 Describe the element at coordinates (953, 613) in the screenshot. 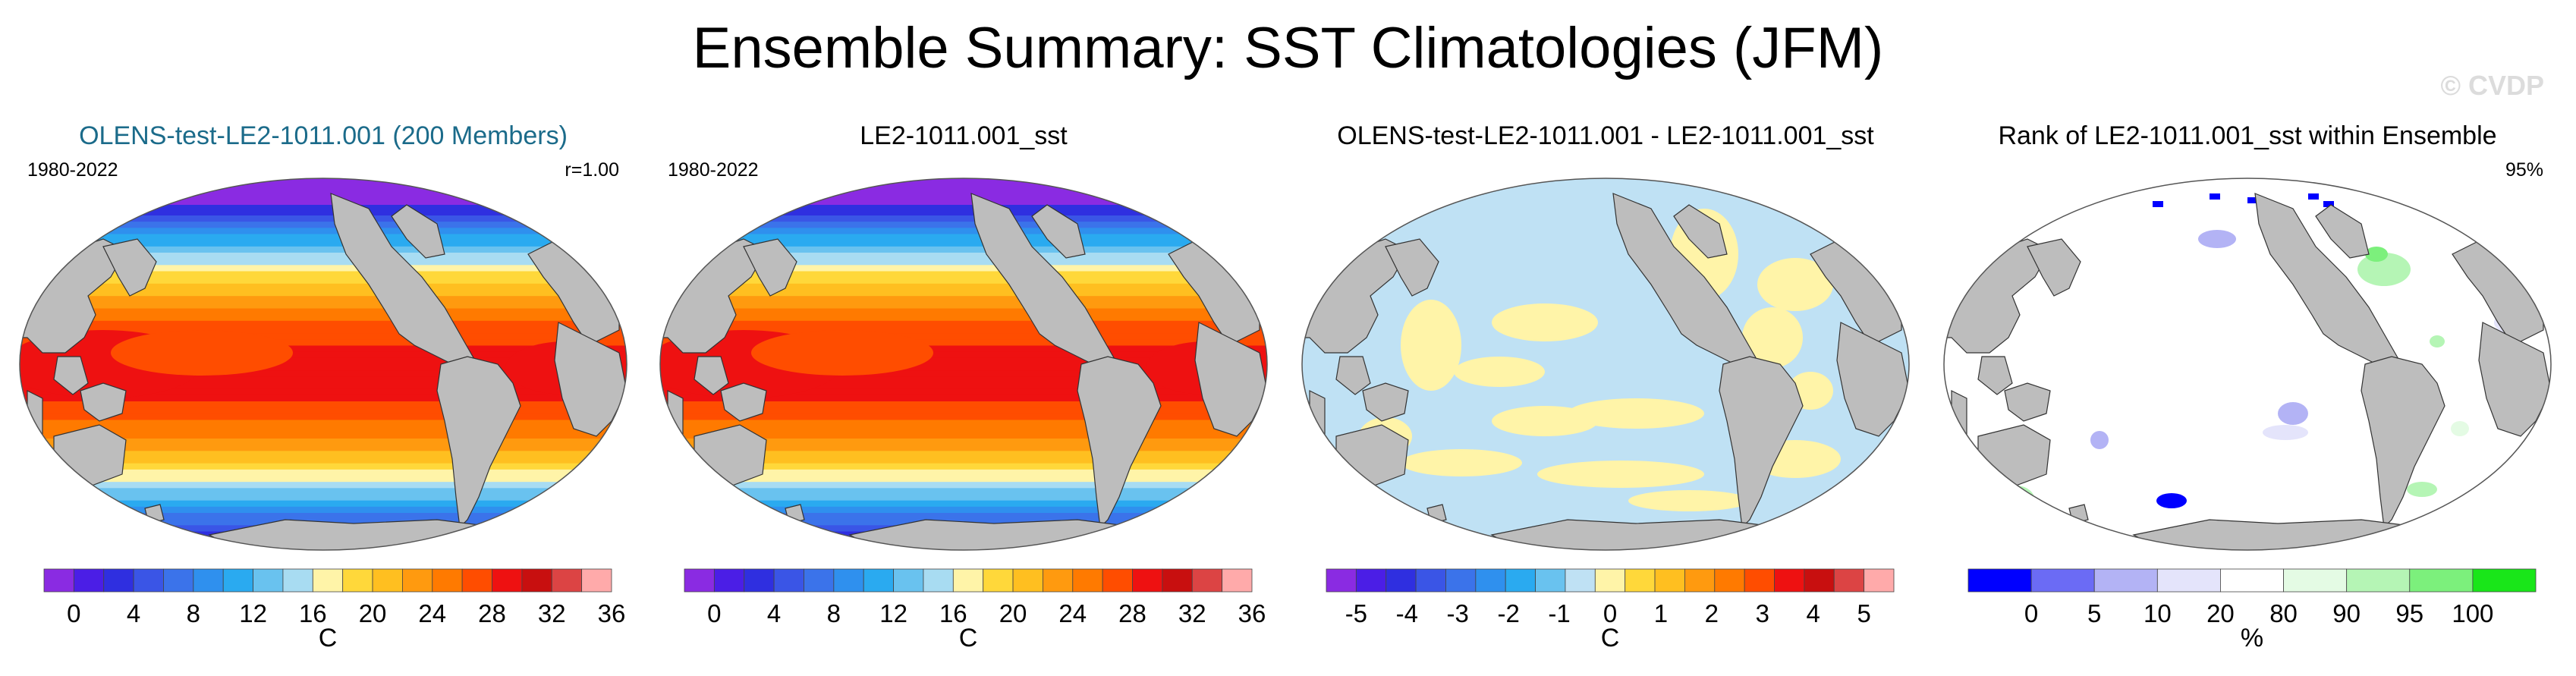

I see `colorbar-tick-label: 16` at that location.